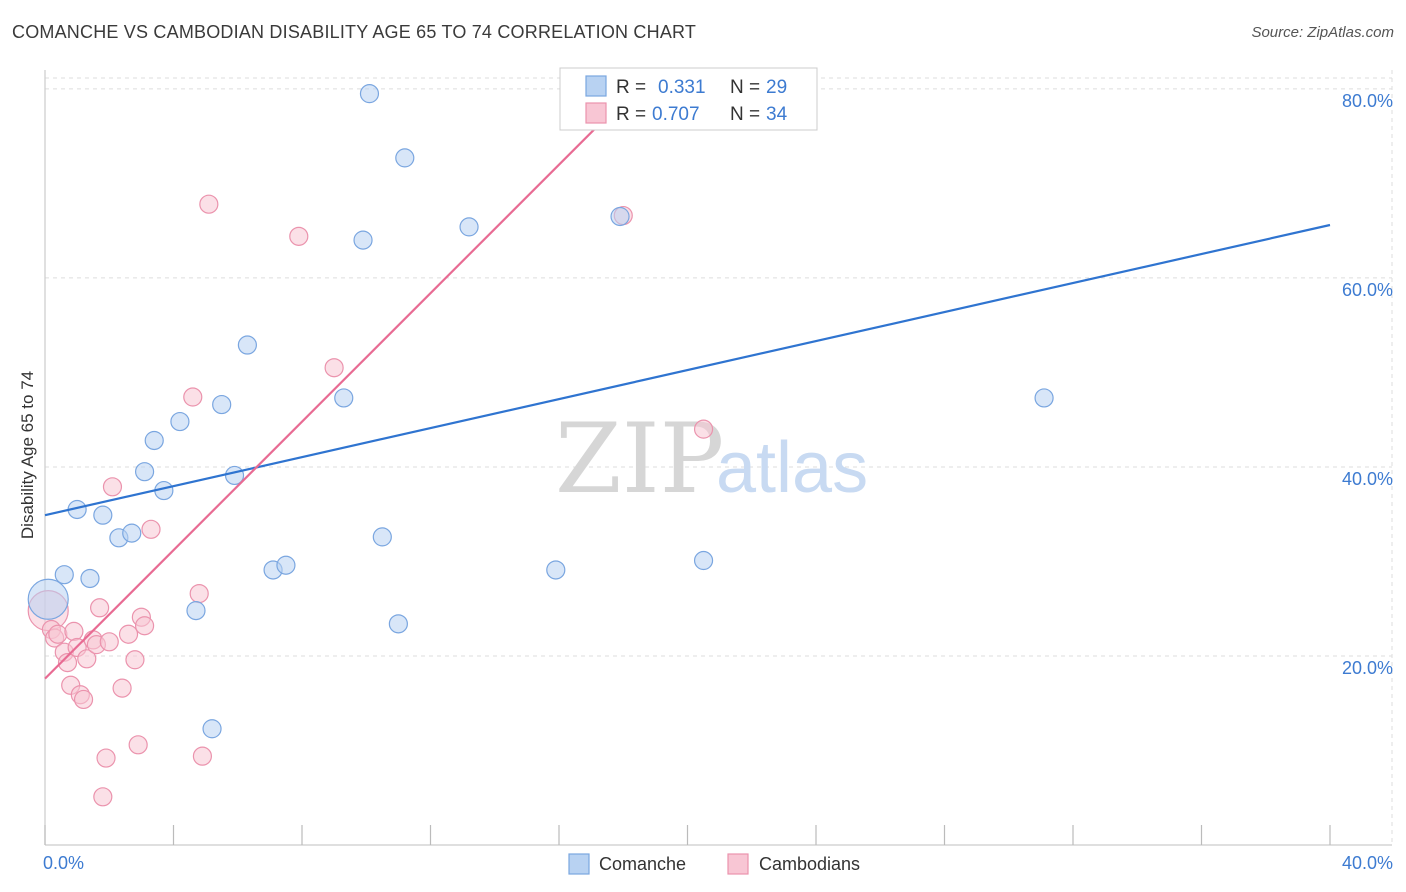 The image size is (1406, 892). What do you see at coordinates (642, 864) in the screenshot?
I see `bottom-legend-comanche: Comanche` at bounding box center [642, 864].